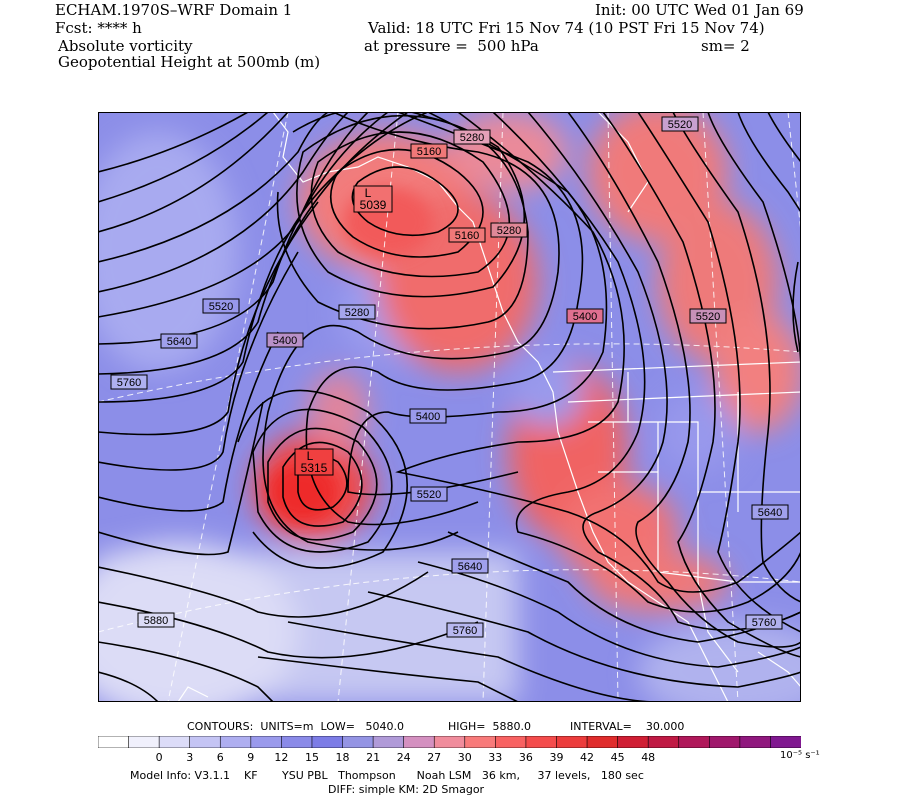  What do you see at coordinates (190, 757) in the screenshot?
I see `colorbar-tick-label: 3` at bounding box center [190, 757].